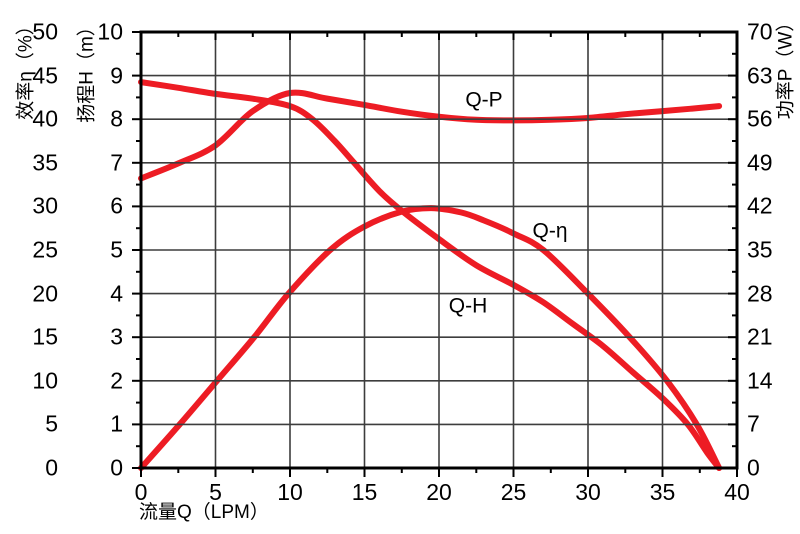 The image size is (800, 534). I want to click on flow-tick-label: 25, so click(513, 492).